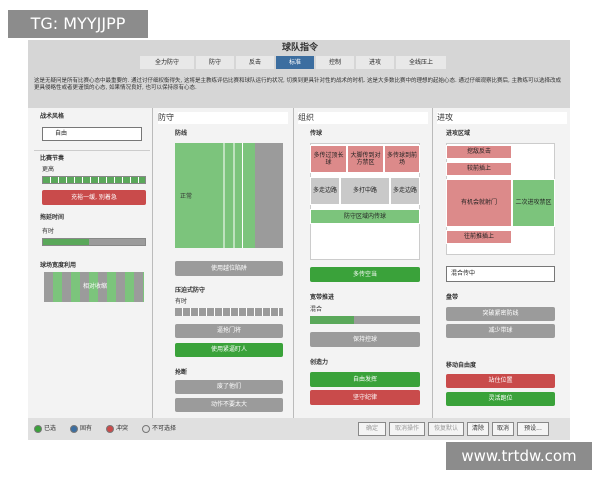  What do you see at coordinates (316, 134) in the screenshot?
I see `label: 传球` at bounding box center [316, 134].